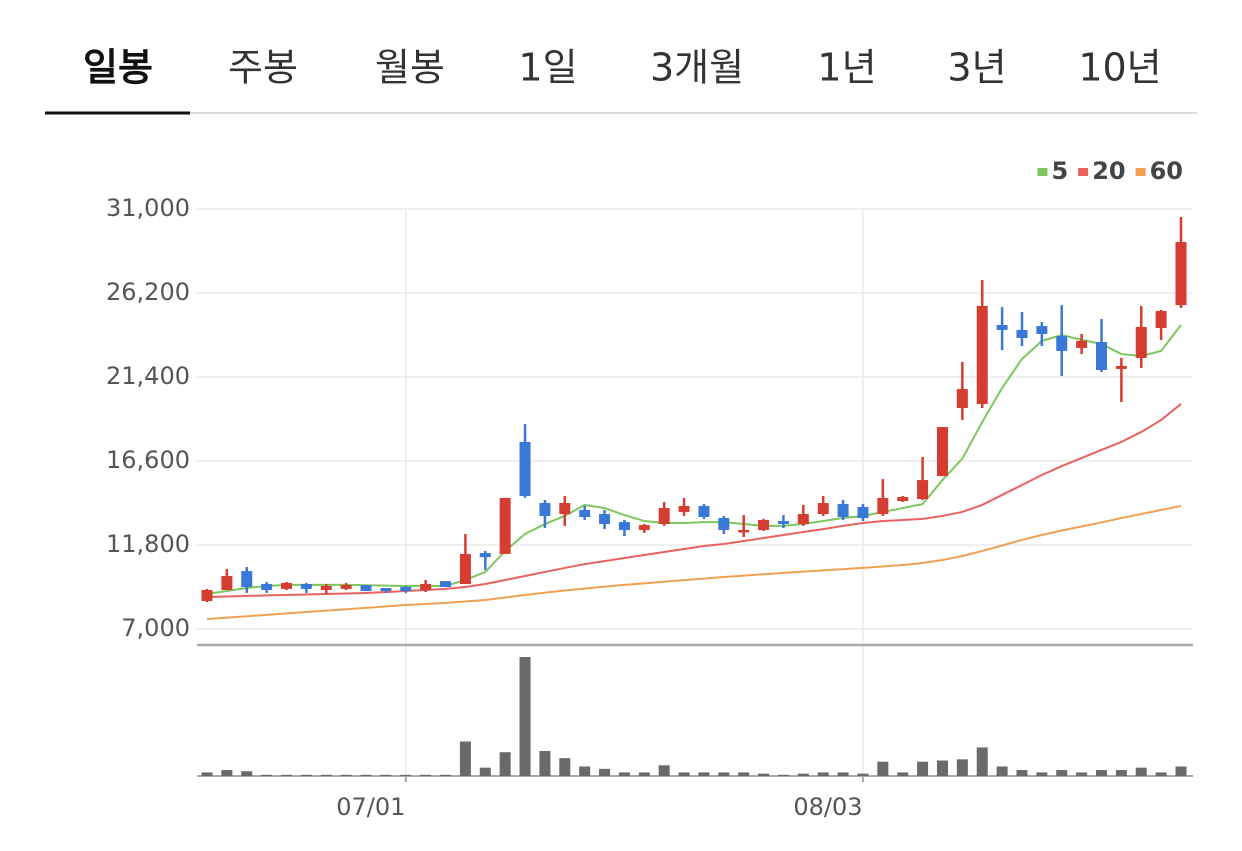 The width and height of the screenshot is (1242, 851). Describe the element at coordinates (547, 68) in the screenshot. I see `tab: 1일` at that location.